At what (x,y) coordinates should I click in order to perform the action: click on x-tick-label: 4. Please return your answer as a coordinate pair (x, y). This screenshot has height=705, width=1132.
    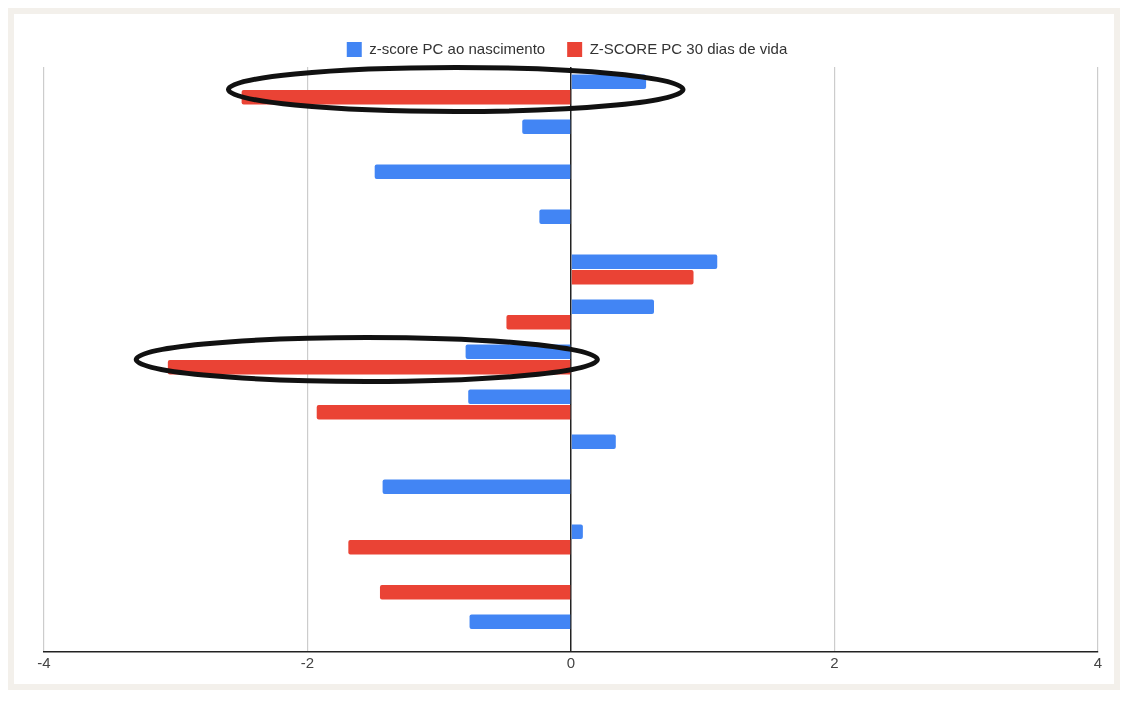
    Looking at the image, I should click on (1098, 663).